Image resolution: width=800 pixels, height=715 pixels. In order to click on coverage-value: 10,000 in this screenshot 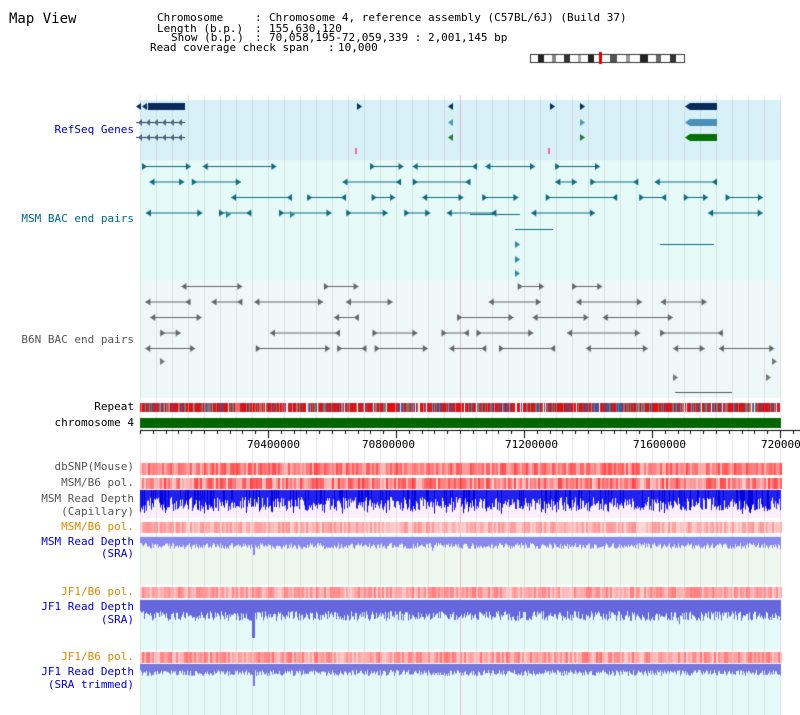, I will do `click(358, 47)`.